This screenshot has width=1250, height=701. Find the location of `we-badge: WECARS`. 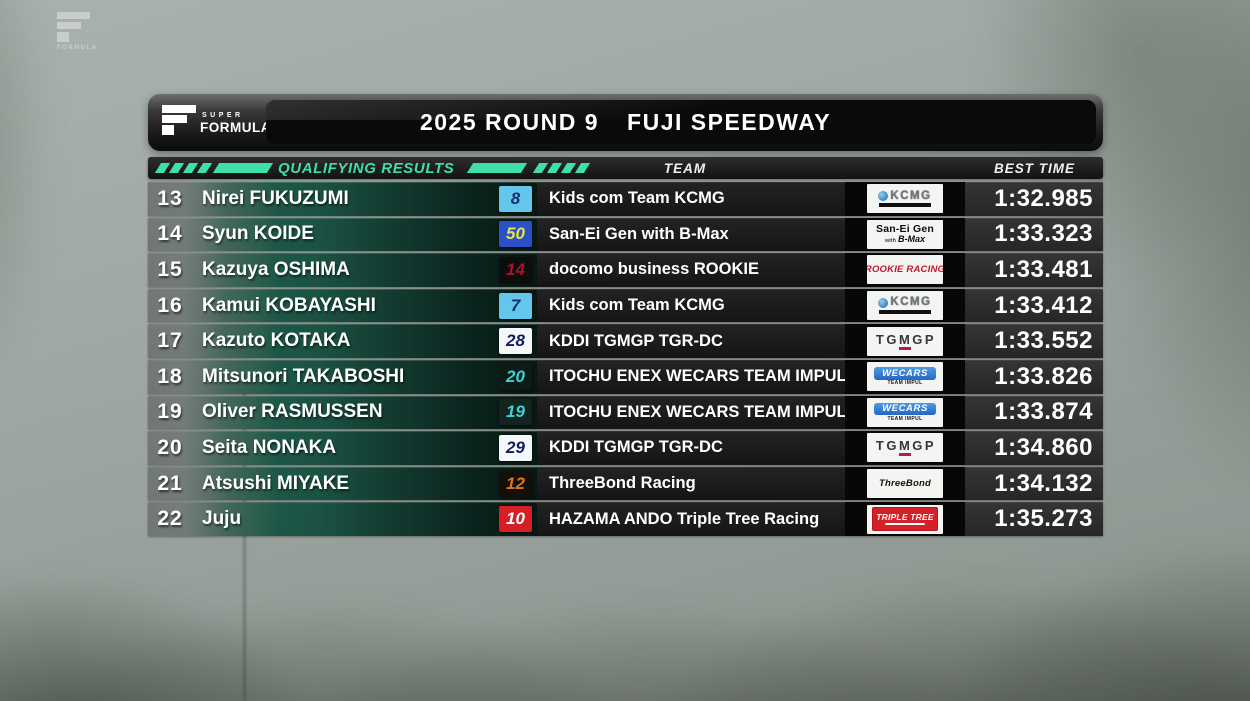

we-badge: WECARS is located at coordinates (905, 373).